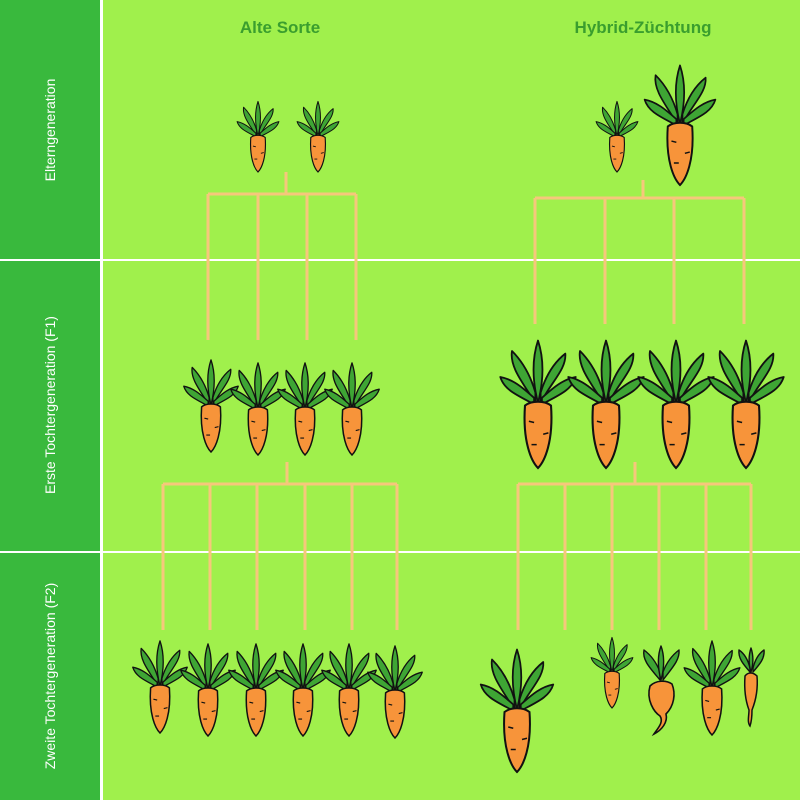 The width and height of the screenshot is (800, 800). What do you see at coordinates (280, 546) in the screenshot?
I see `connector-old-f1-f2` at bounding box center [280, 546].